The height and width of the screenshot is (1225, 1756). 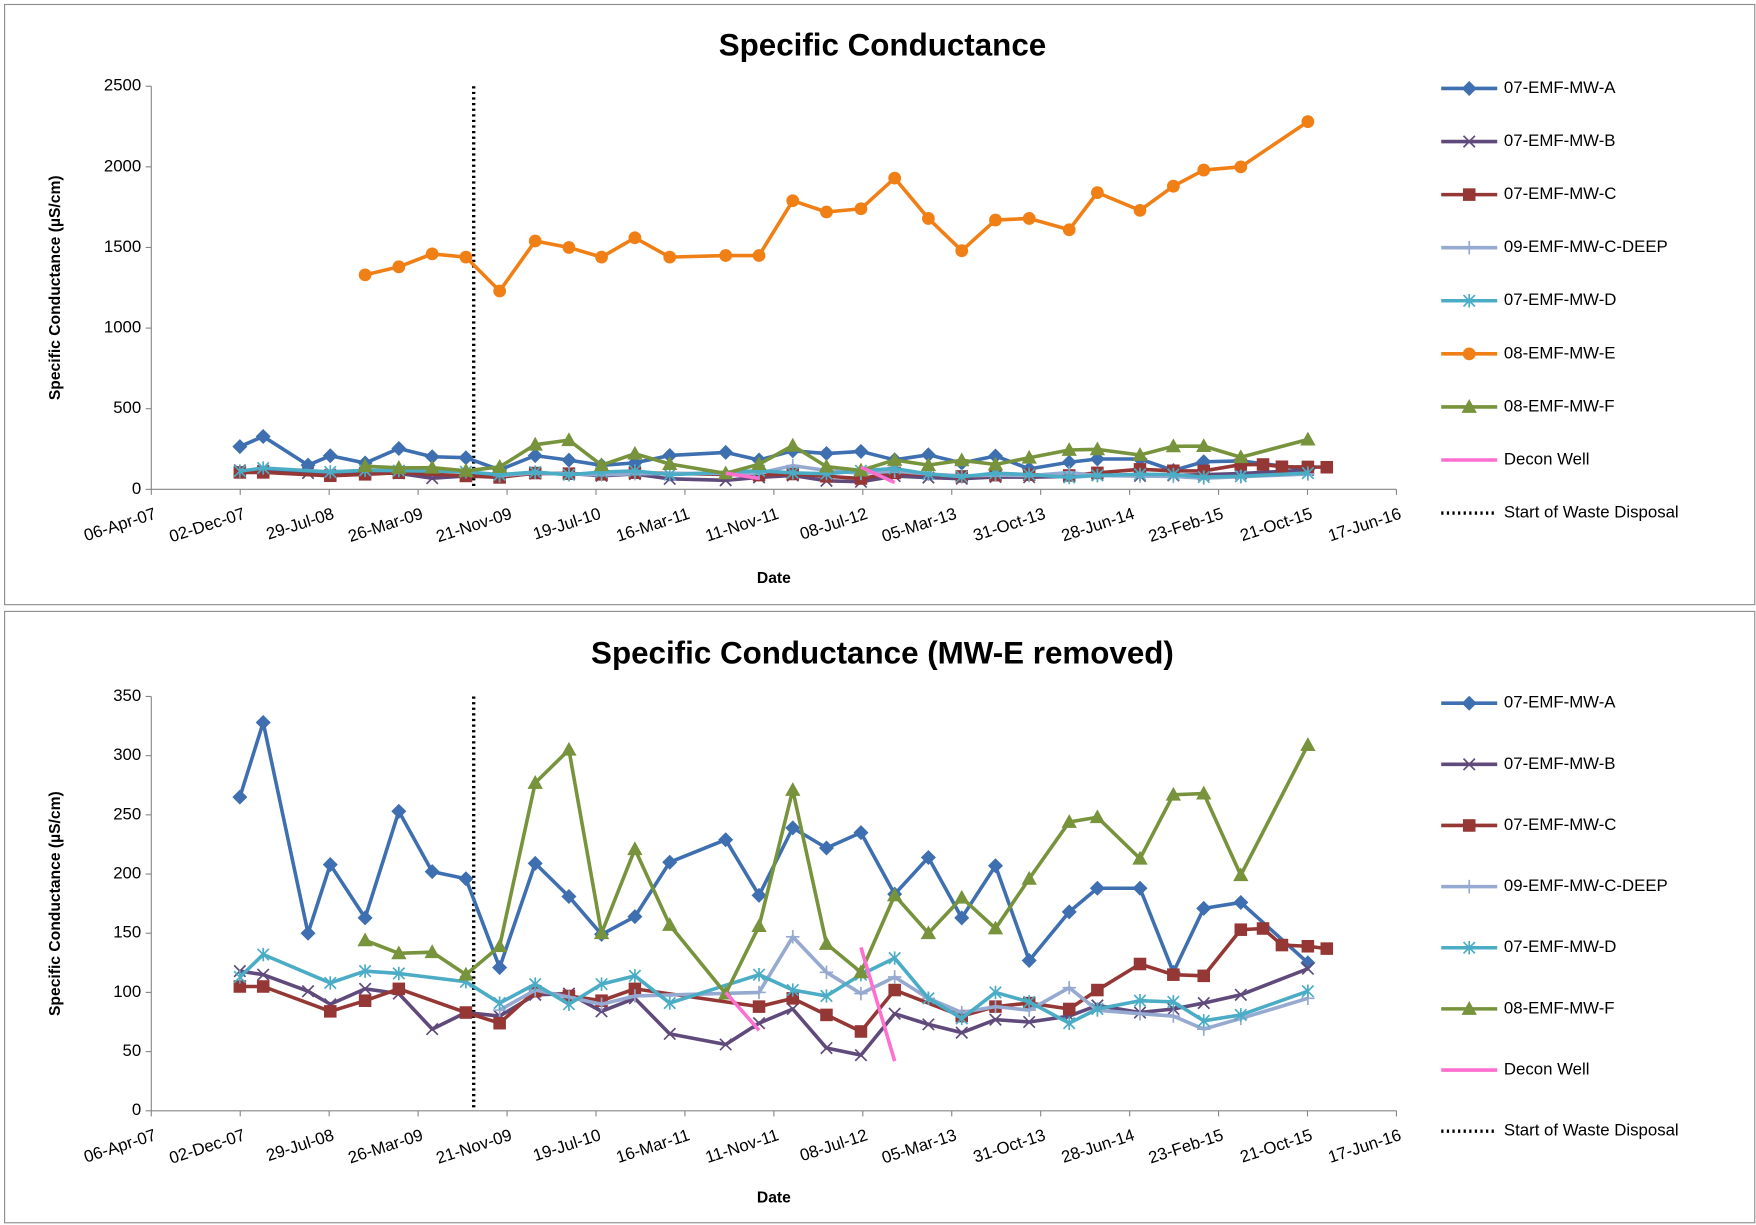 What do you see at coordinates (1560, 140) in the screenshot?
I see `legend-label: 07-EMF-MW-B` at bounding box center [1560, 140].